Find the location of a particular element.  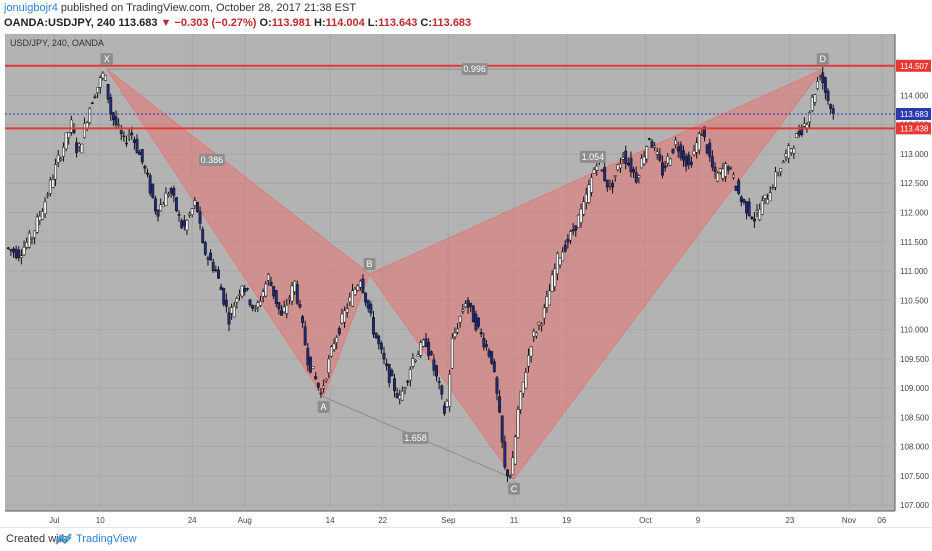

price-level-label: 114.507 is located at coordinates (914, 66).